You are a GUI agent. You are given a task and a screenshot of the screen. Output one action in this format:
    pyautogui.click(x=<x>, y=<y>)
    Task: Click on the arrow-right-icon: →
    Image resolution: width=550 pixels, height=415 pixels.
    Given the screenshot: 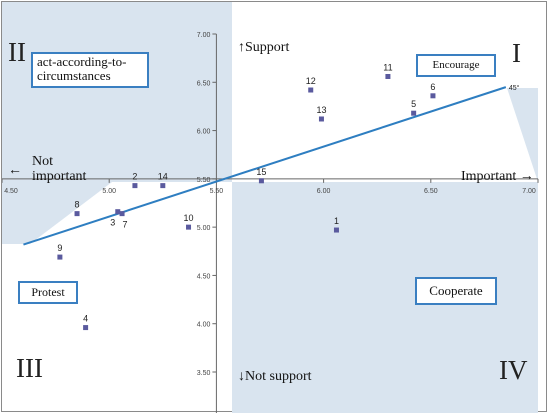 What is the action you would take?
    pyautogui.click(x=525, y=176)
    